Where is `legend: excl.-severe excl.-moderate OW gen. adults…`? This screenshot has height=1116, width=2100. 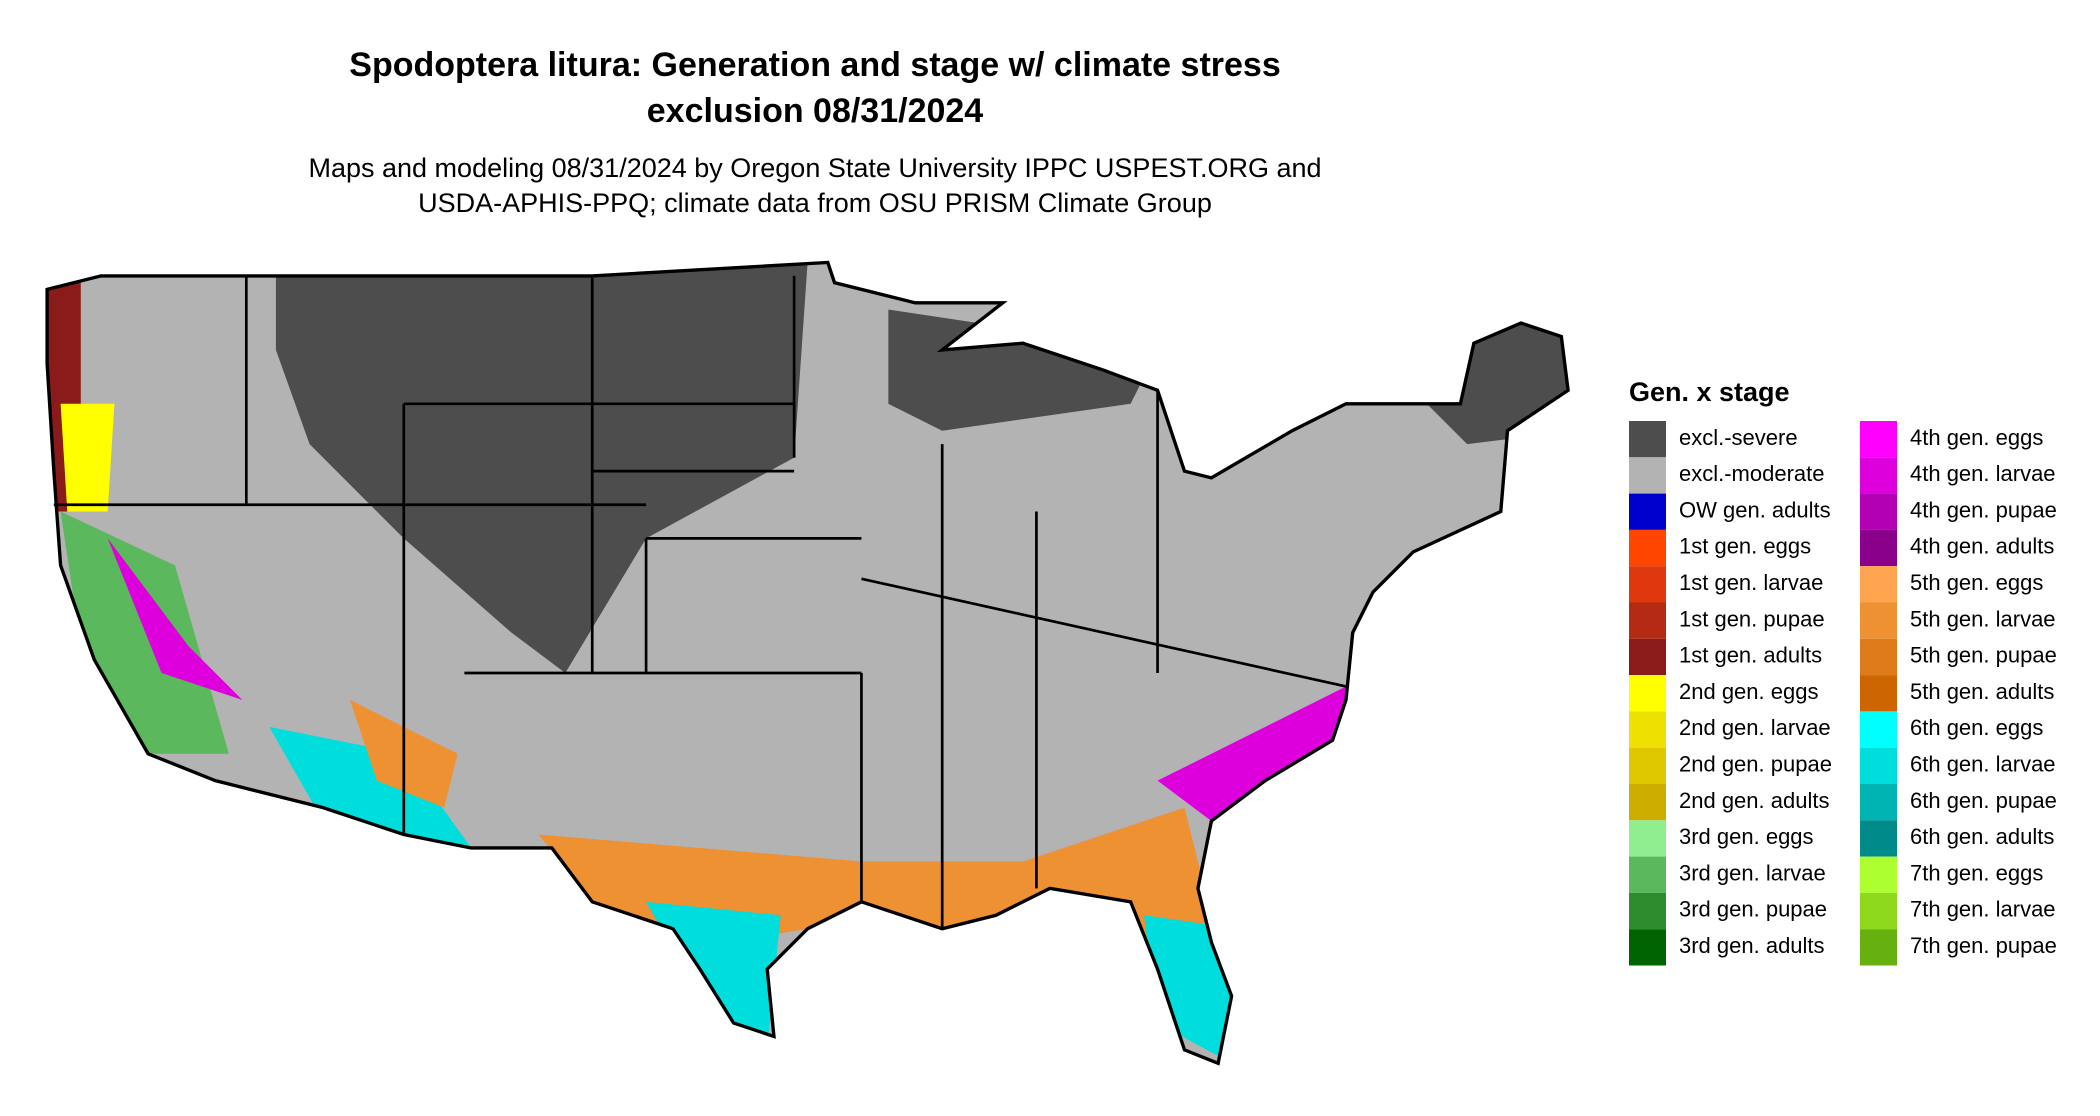 legend: excl.-severe excl.-moderate OW gen. adults… is located at coordinates (1843, 693).